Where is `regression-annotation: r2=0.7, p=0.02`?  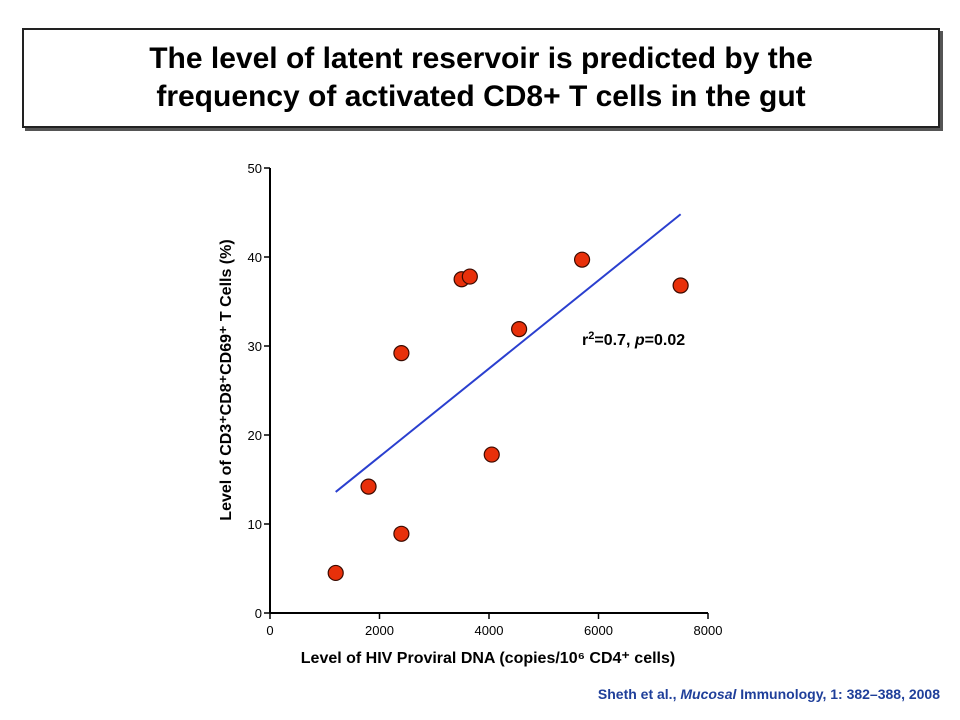
regression-annotation: r2=0.7, p=0.02 is located at coordinates (633, 339).